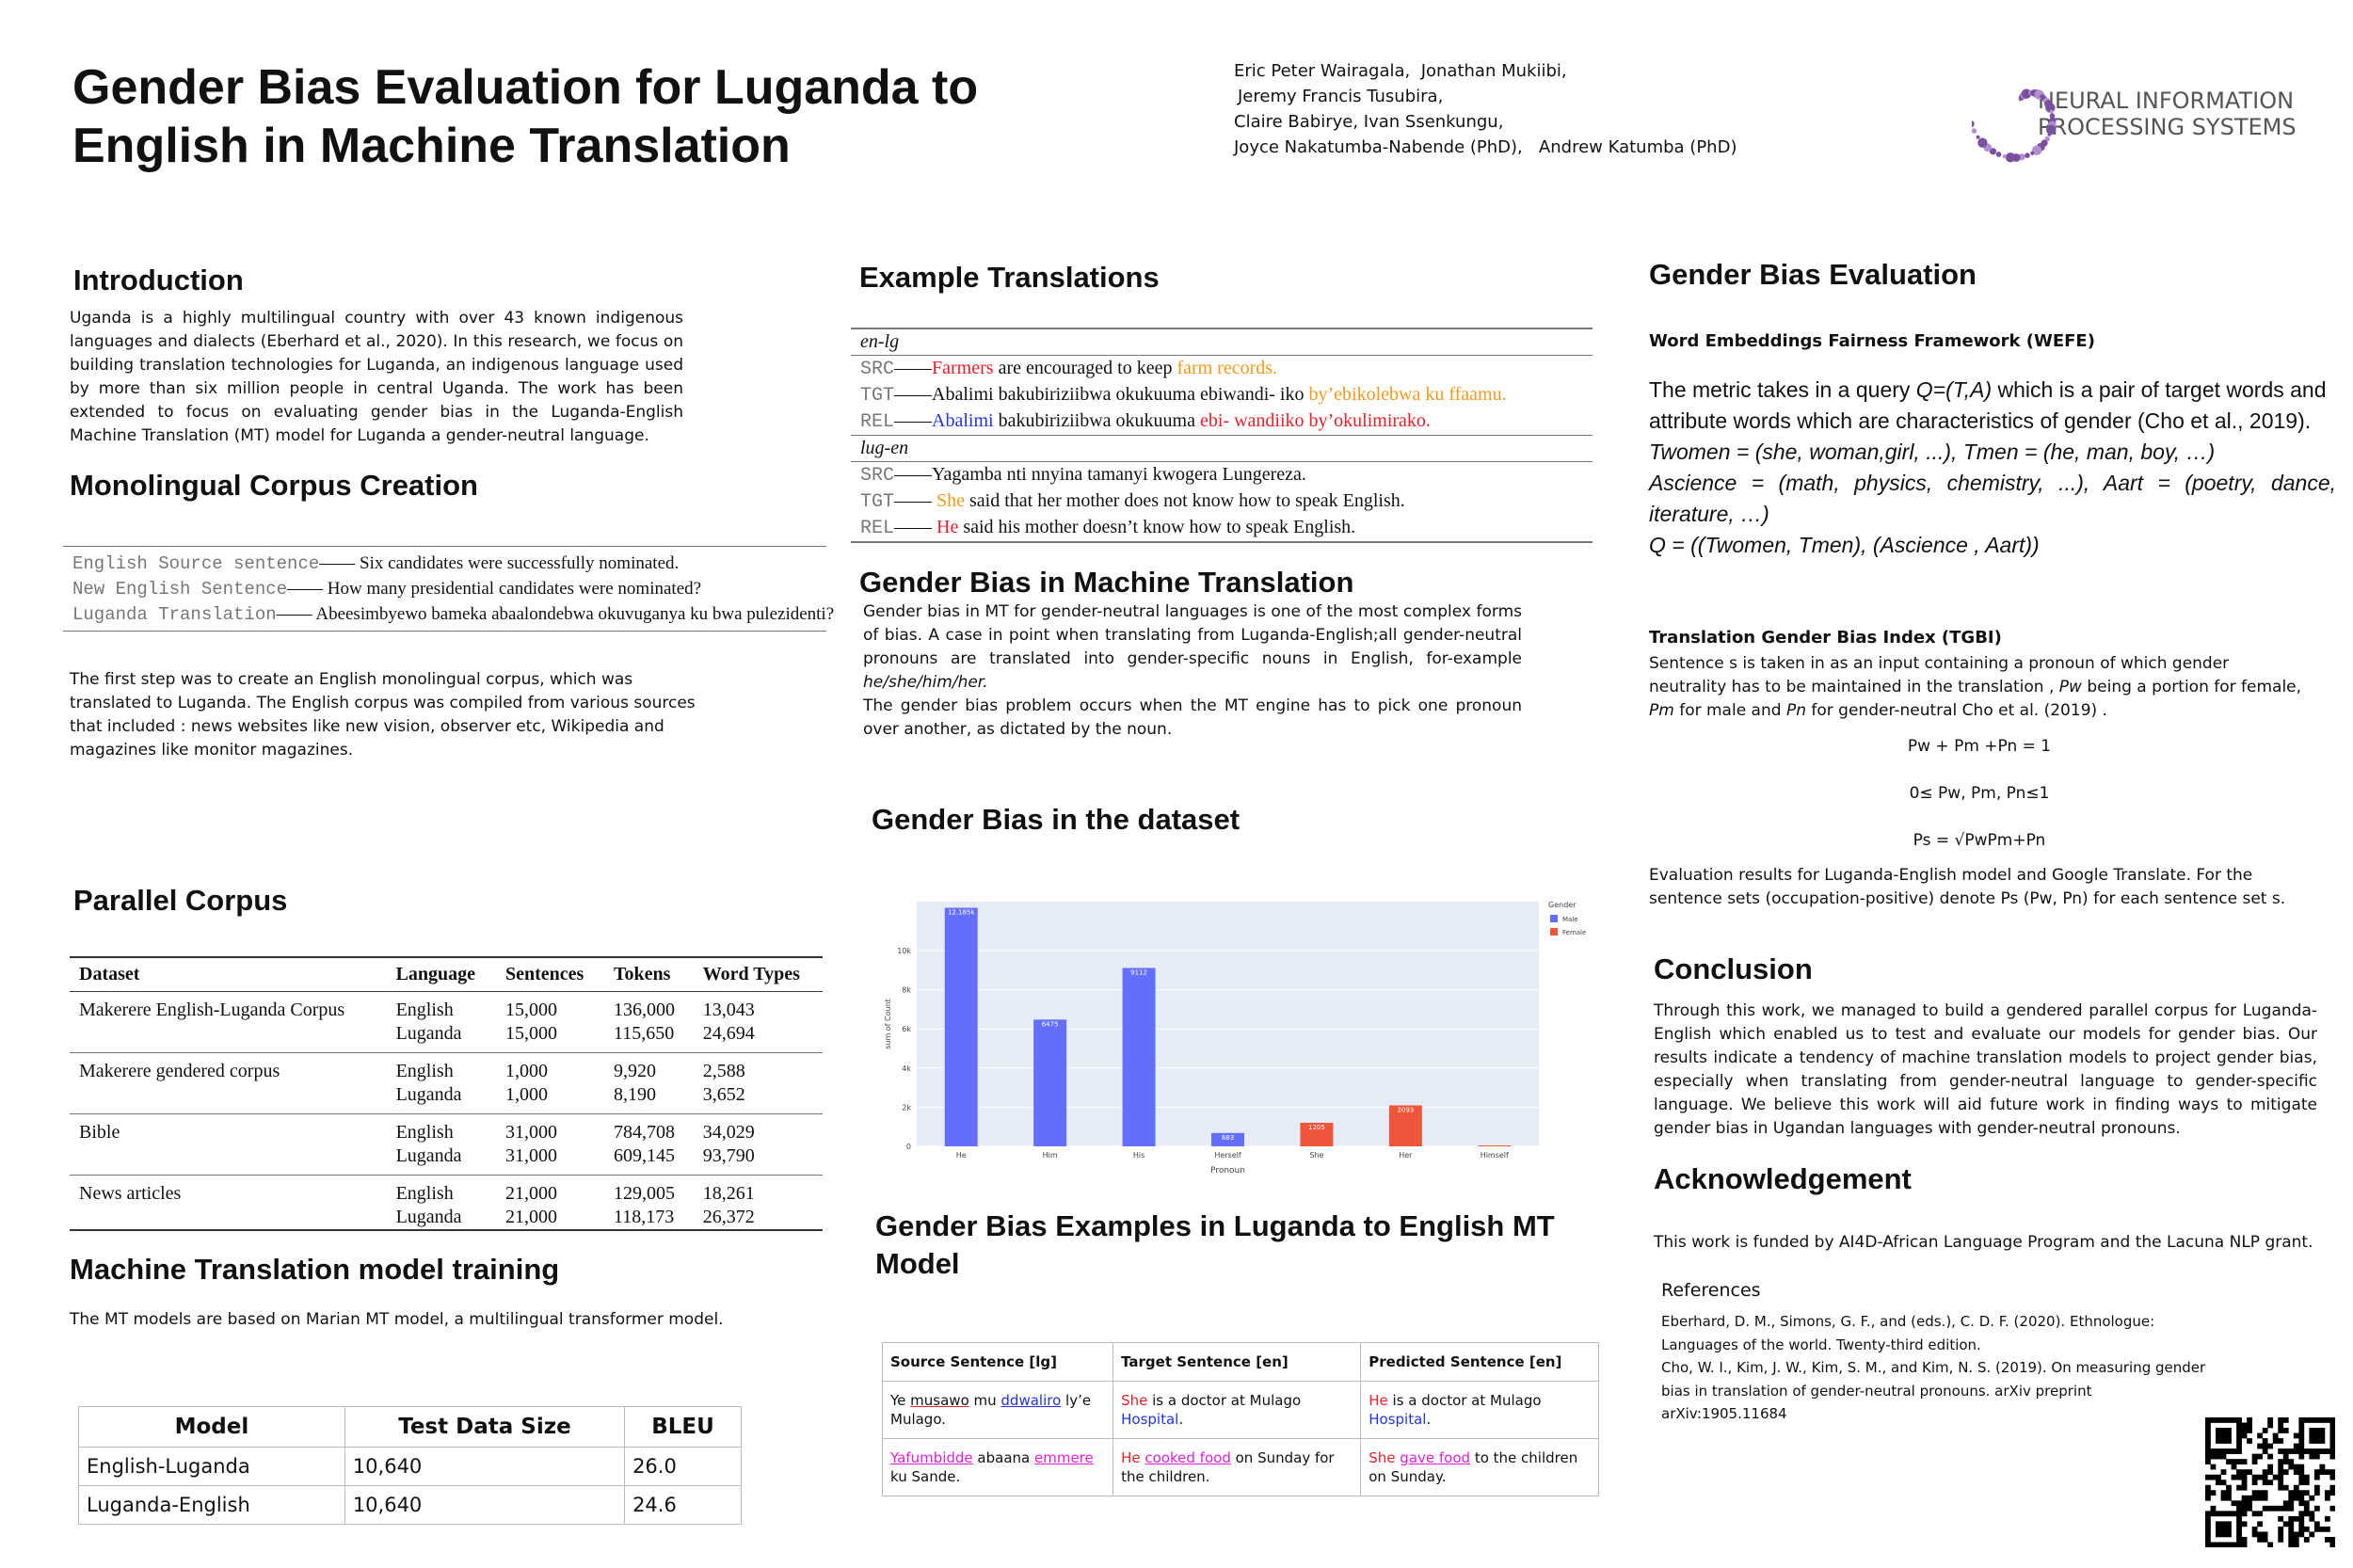  What do you see at coordinates (1138, 972) in the screenshot?
I see `value-label: 9112` at bounding box center [1138, 972].